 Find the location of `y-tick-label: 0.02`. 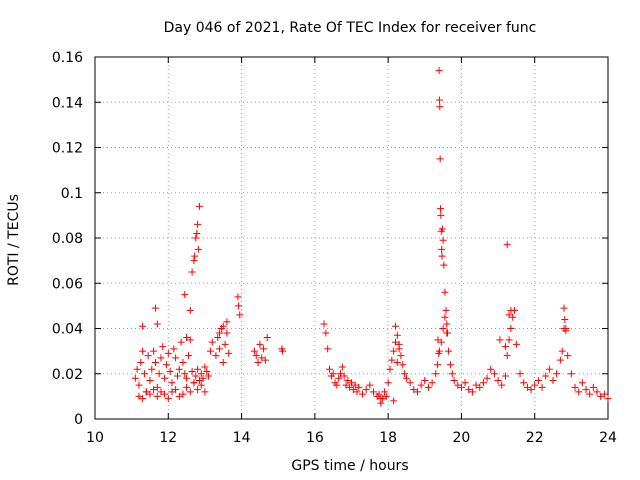

y-tick-label: 0.02 is located at coordinates (67, 375).